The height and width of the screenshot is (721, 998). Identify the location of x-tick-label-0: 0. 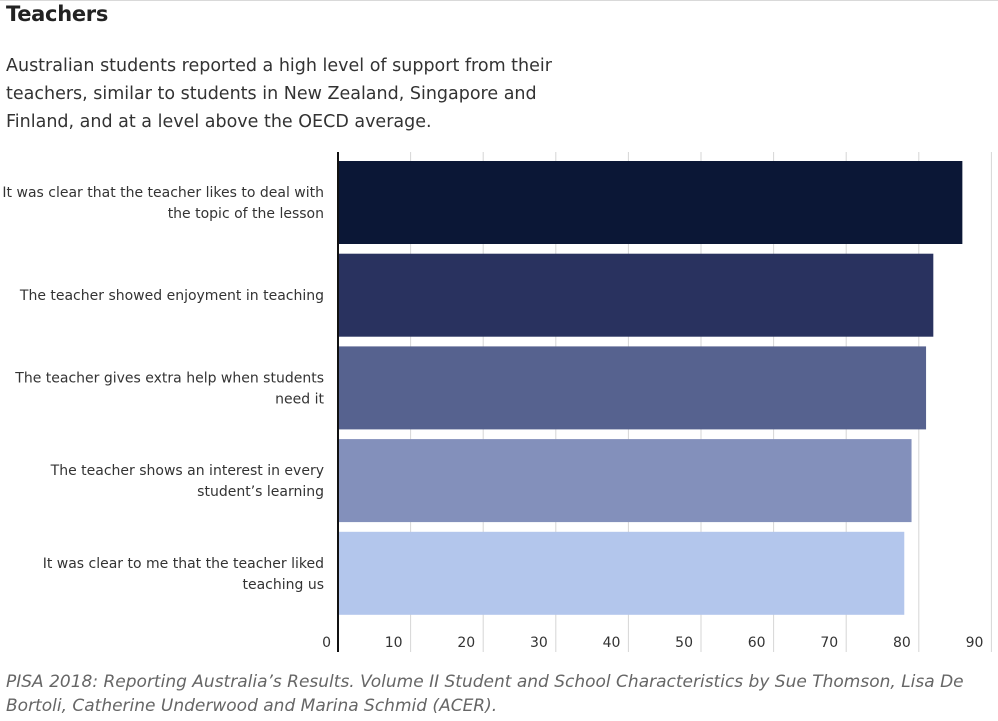
(326, 643).